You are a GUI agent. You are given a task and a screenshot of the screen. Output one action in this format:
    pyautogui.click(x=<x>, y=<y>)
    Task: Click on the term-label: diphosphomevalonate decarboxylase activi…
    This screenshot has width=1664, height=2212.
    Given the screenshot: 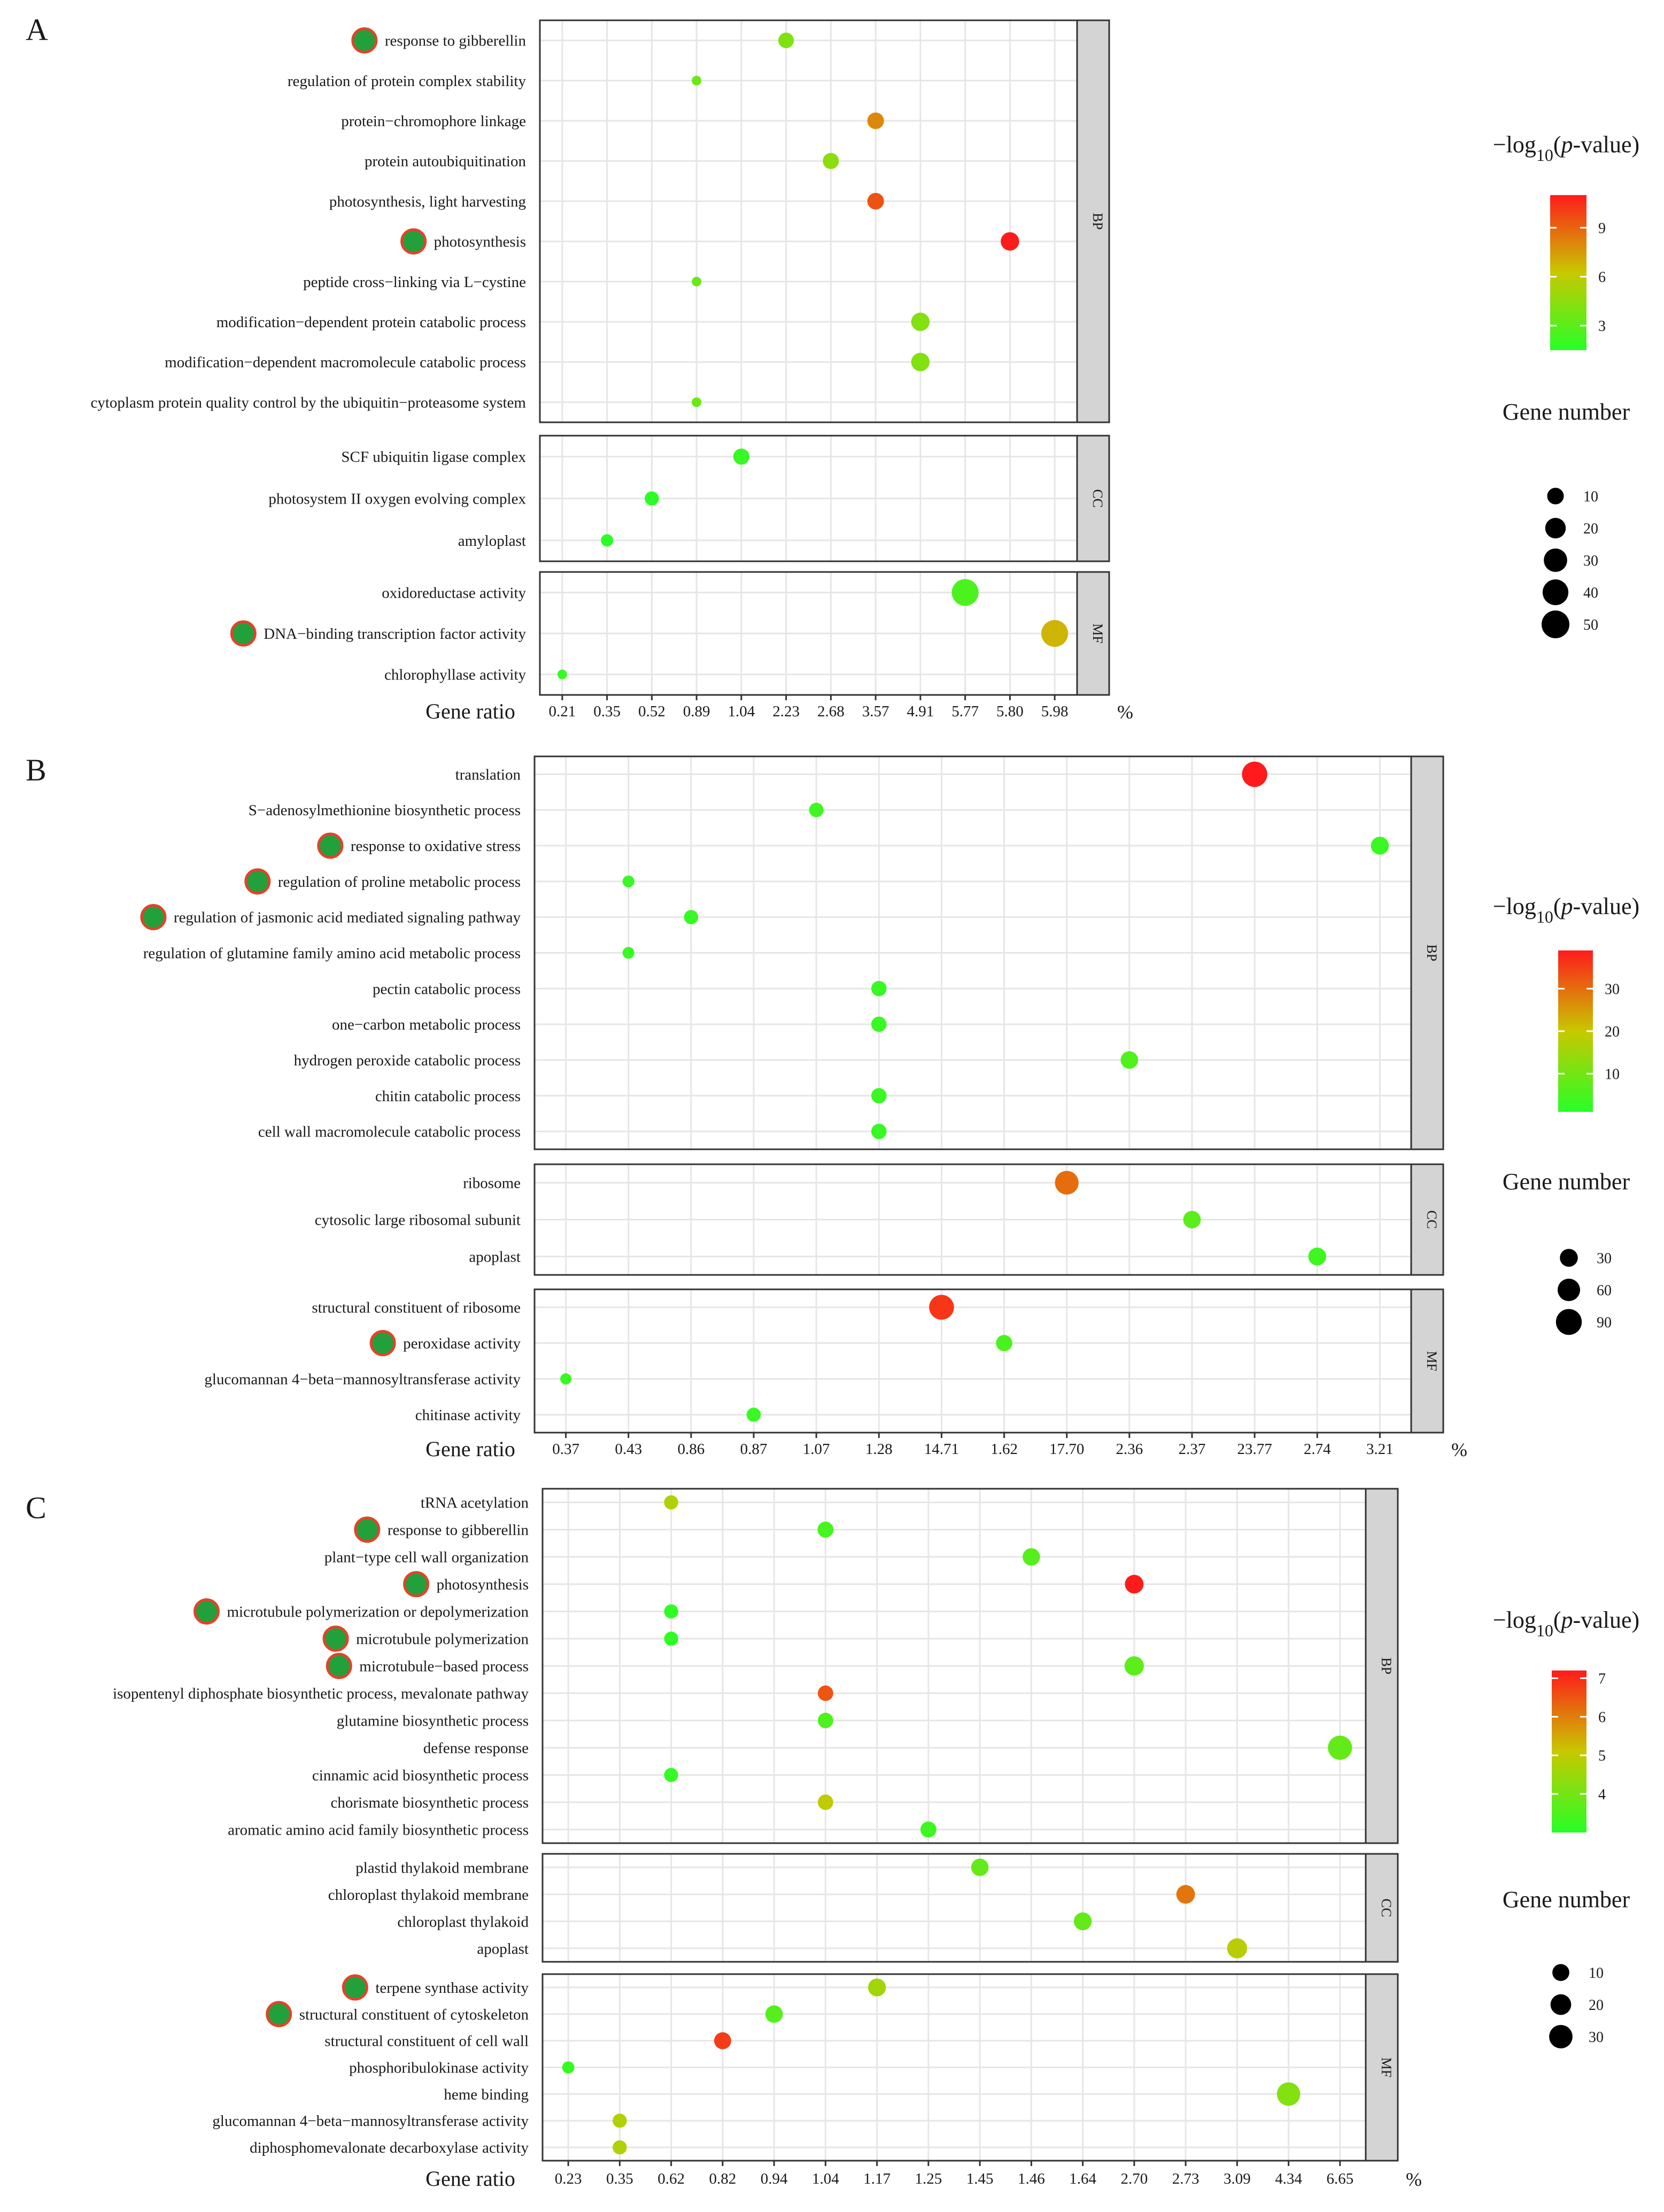 What is the action you would take?
    pyautogui.click(x=389, y=2148)
    